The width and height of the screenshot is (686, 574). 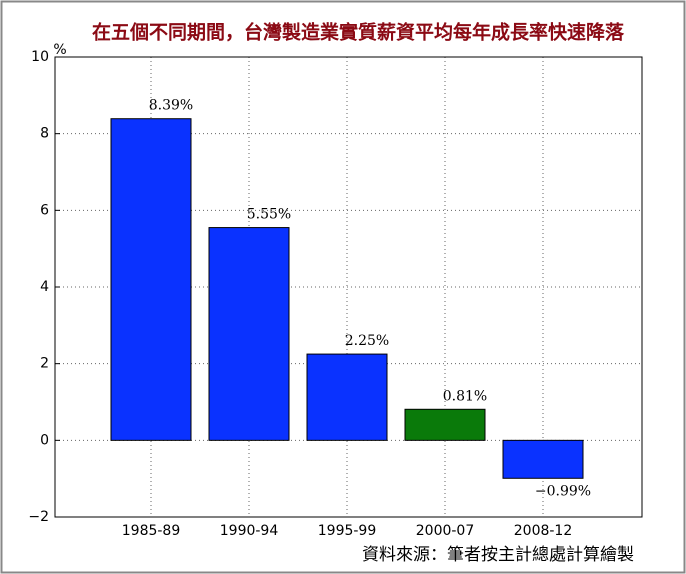 I want to click on y-tick-label: −2, so click(x=38, y=517).